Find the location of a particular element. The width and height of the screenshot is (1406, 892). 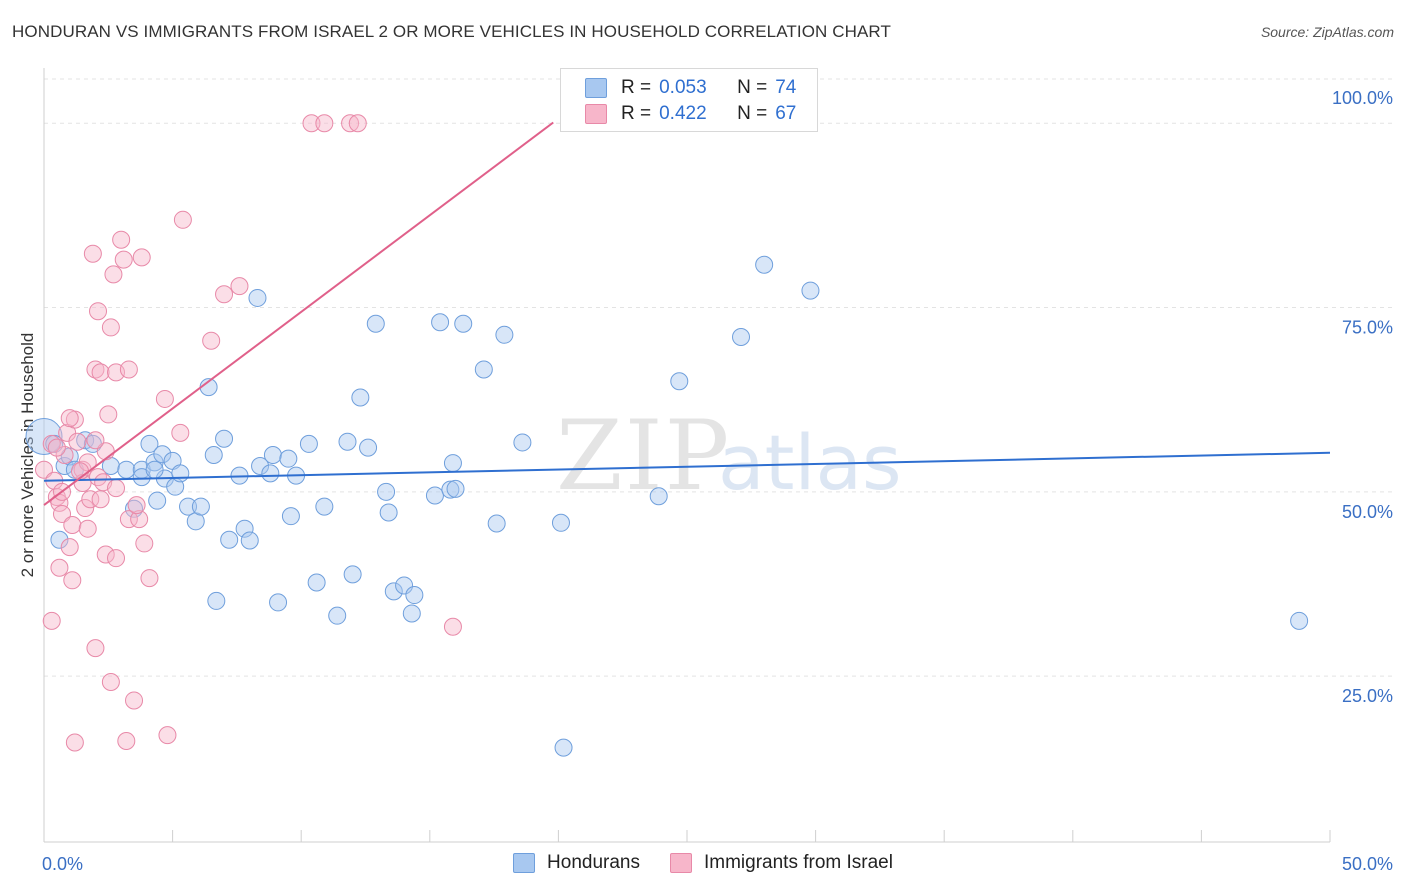

y-tick-label: 25.0% is located at coordinates (1367, 696).